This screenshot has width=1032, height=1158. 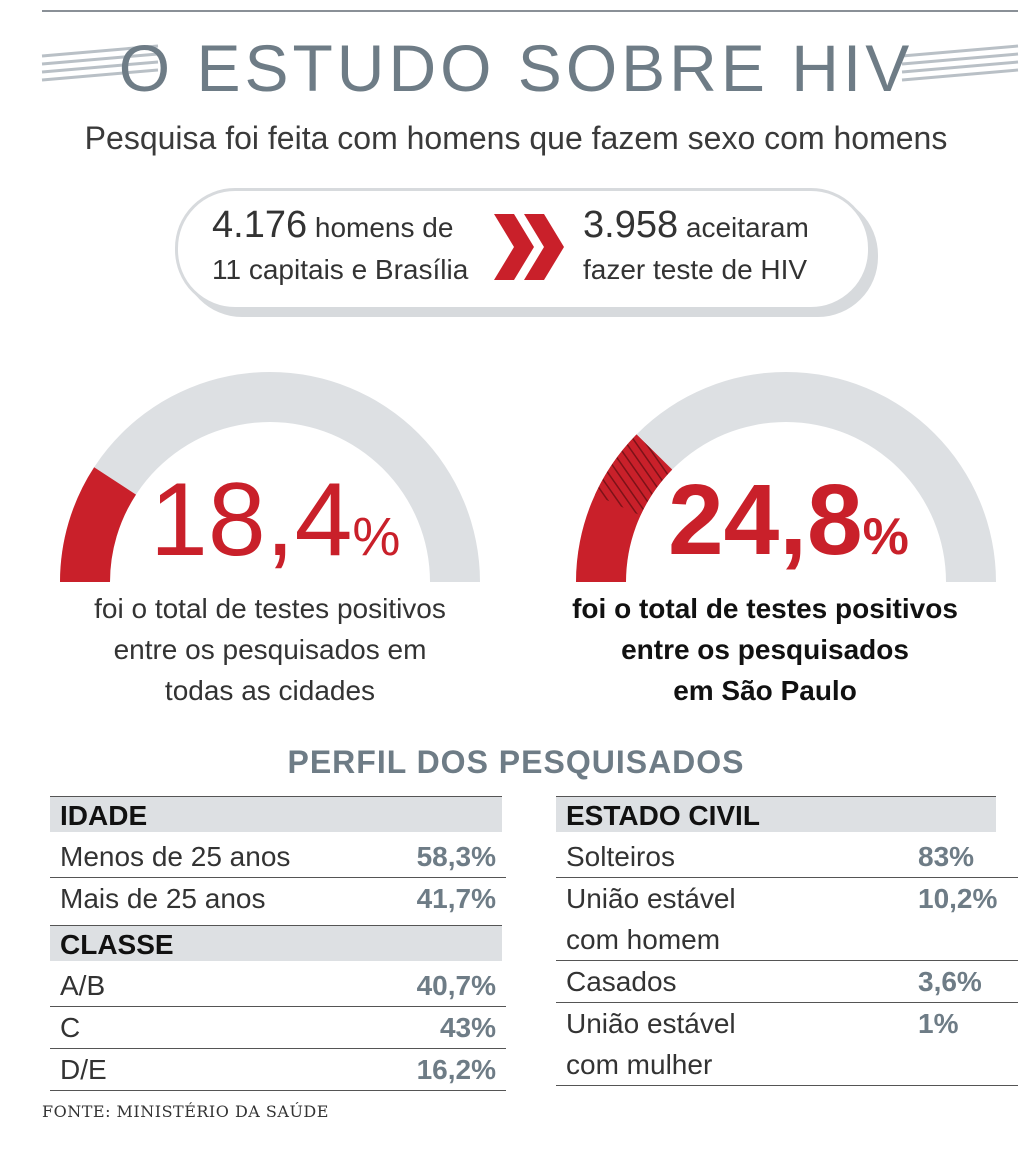 What do you see at coordinates (163, 898) in the screenshot?
I see `row-label: Mais de 25 anos` at bounding box center [163, 898].